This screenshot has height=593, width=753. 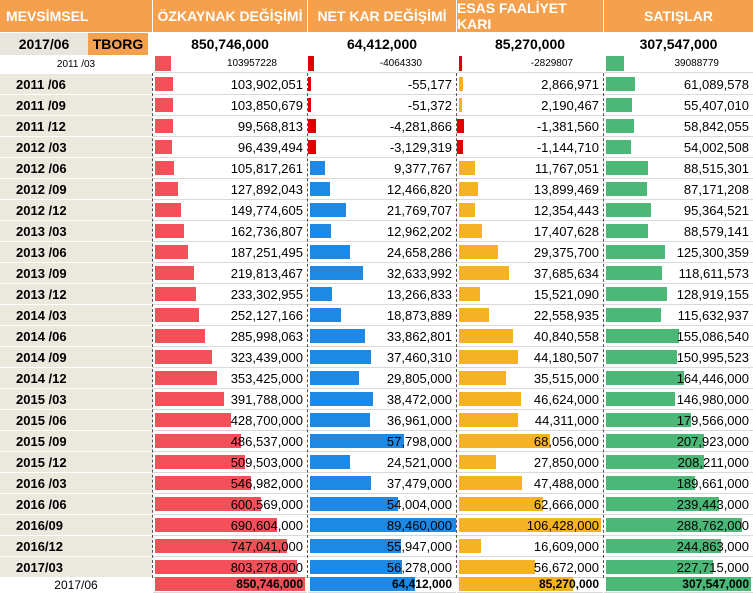 I want to click on net-profit-cell: 36,961,000, so click(x=382, y=420).